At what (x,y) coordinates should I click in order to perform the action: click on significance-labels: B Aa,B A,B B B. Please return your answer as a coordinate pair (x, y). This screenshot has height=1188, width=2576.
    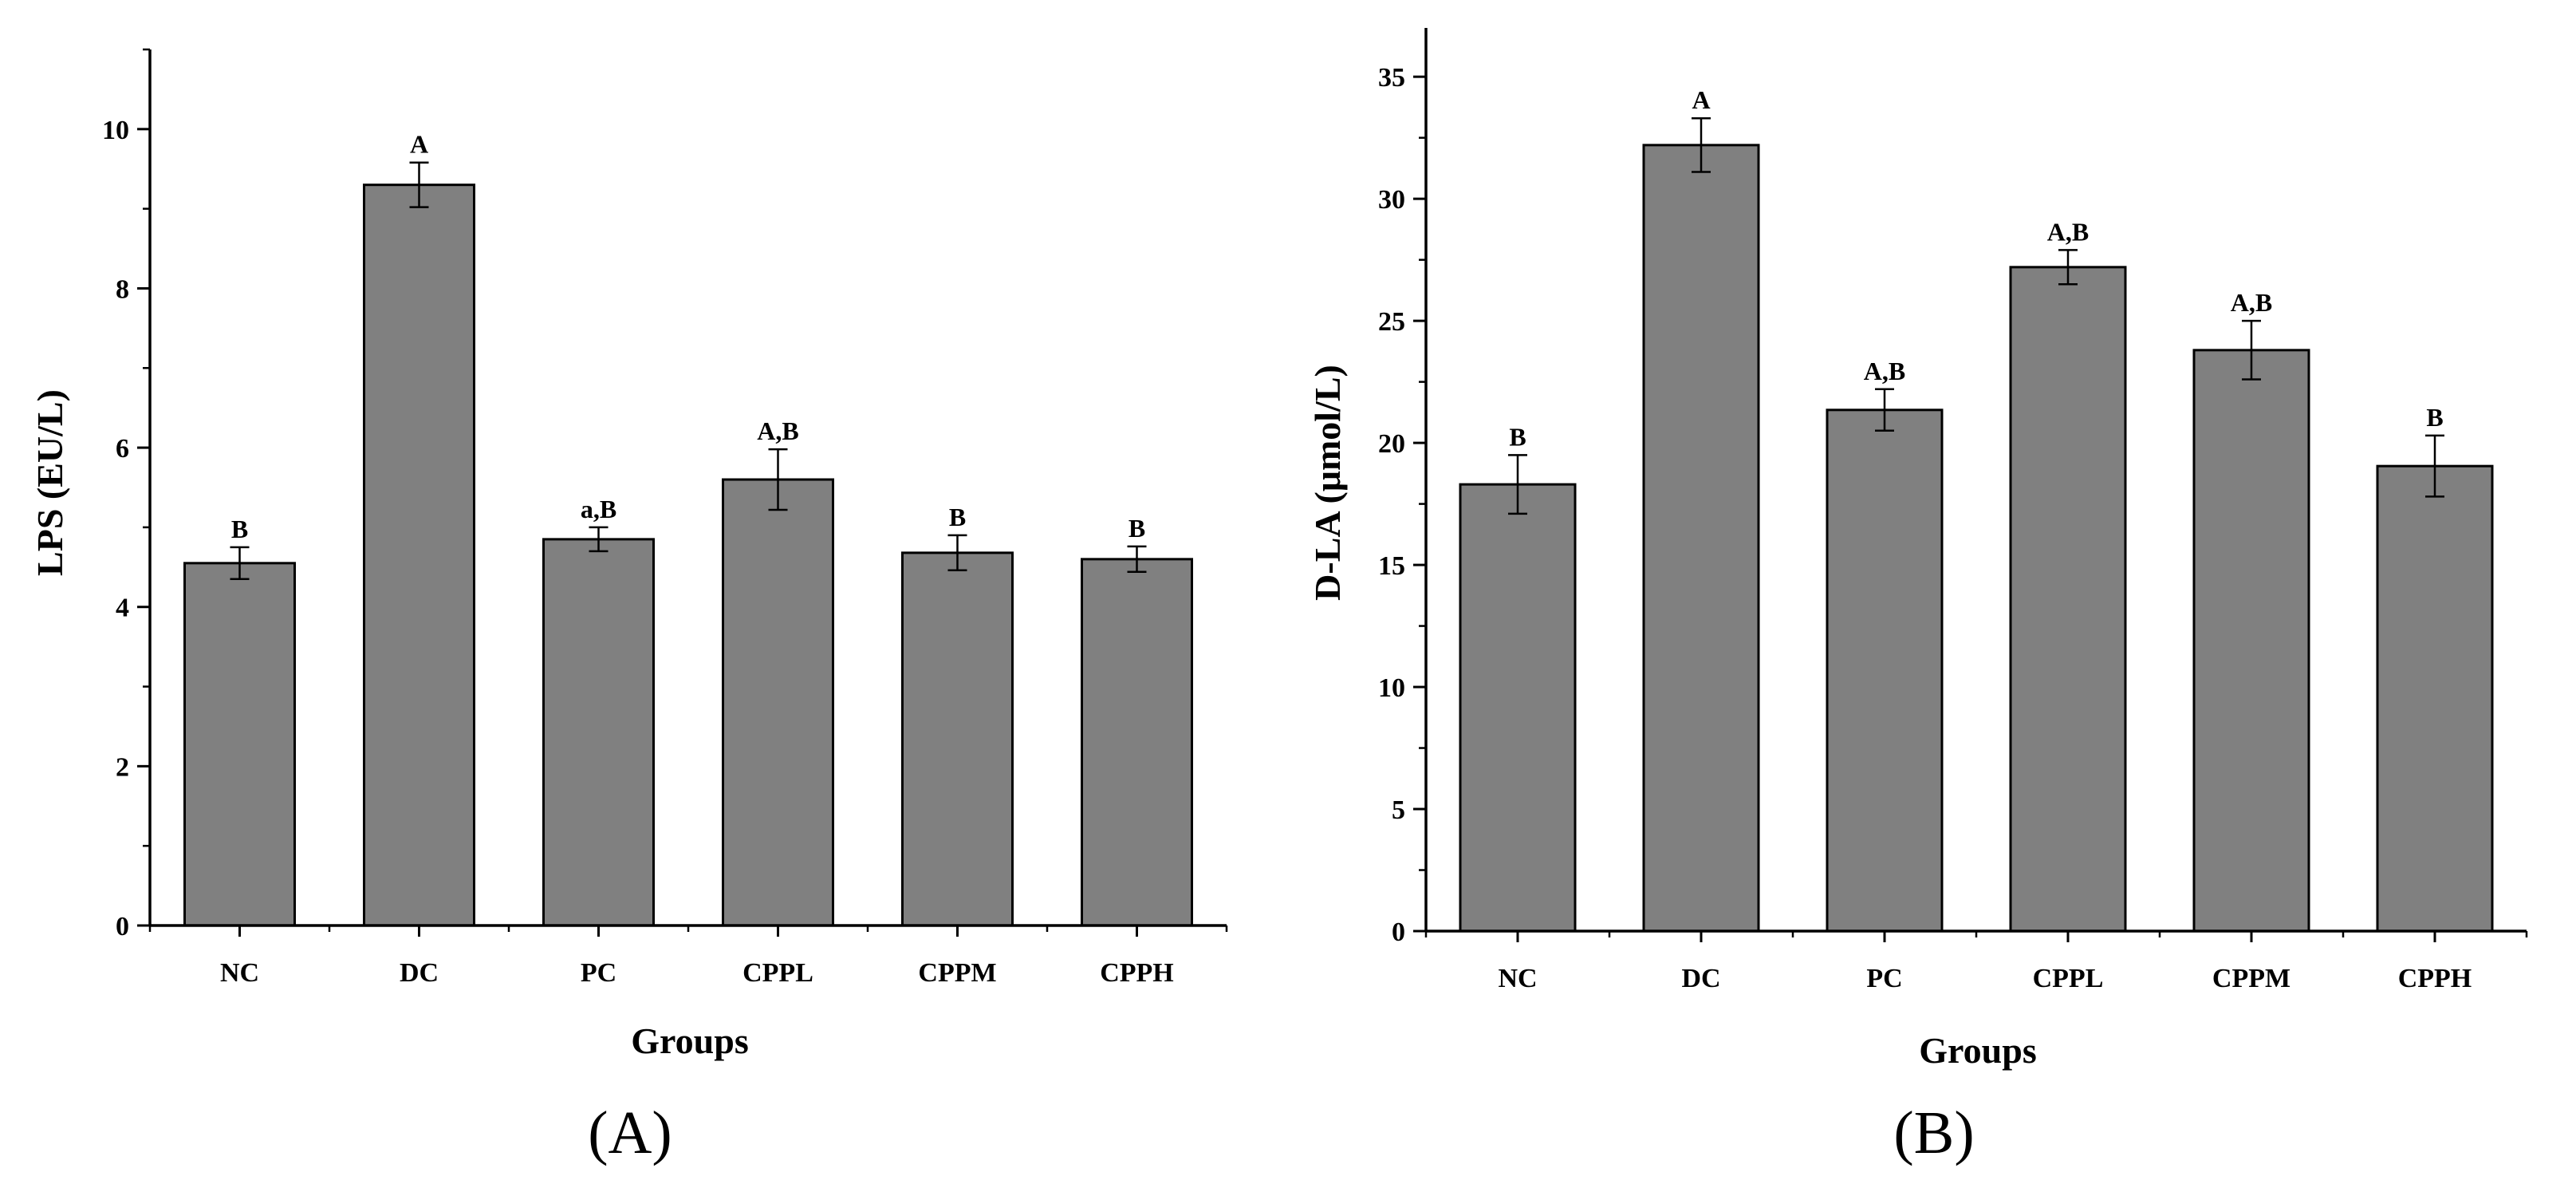
    Looking at the image, I should click on (688, 336).